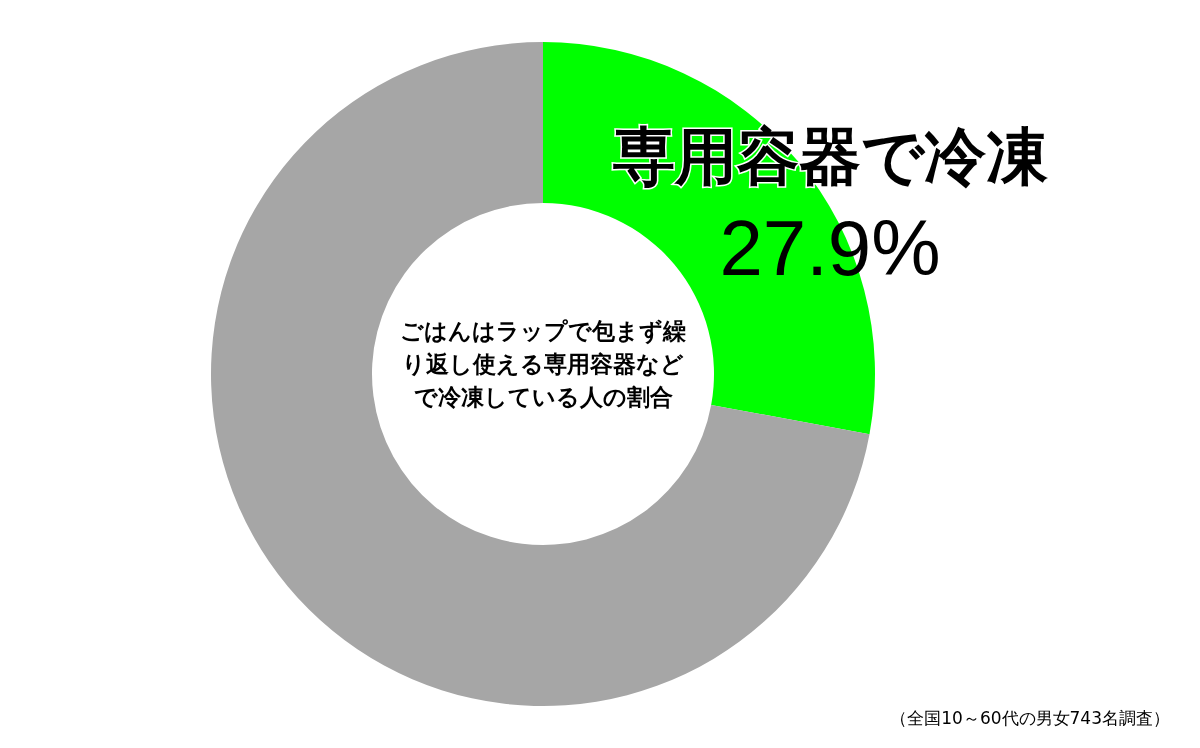  What do you see at coordinates (543, 364) in the screenshot?
I see `text: ごはんはラップで包まず繰り返し使える専用容器などで冷凍している人の割合` at bounding box center [543, 364].